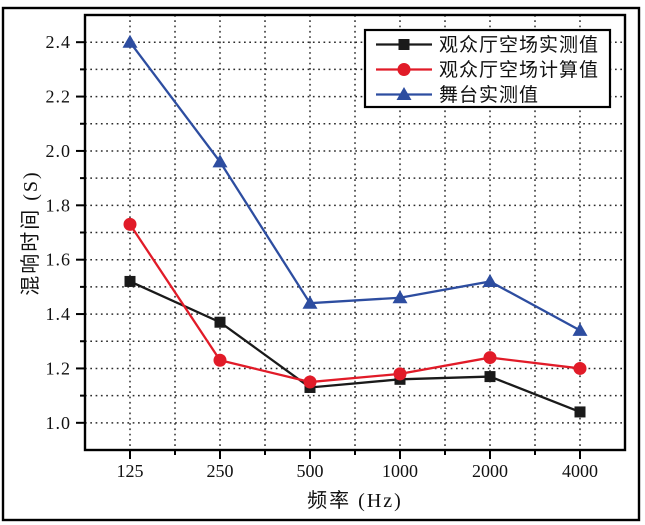 This screenshot has width=645, height=525. What do you see at coordinates (310, 471) in the screenshot?
I see `x-tick-label: 500` at bounding box center [310, 471].